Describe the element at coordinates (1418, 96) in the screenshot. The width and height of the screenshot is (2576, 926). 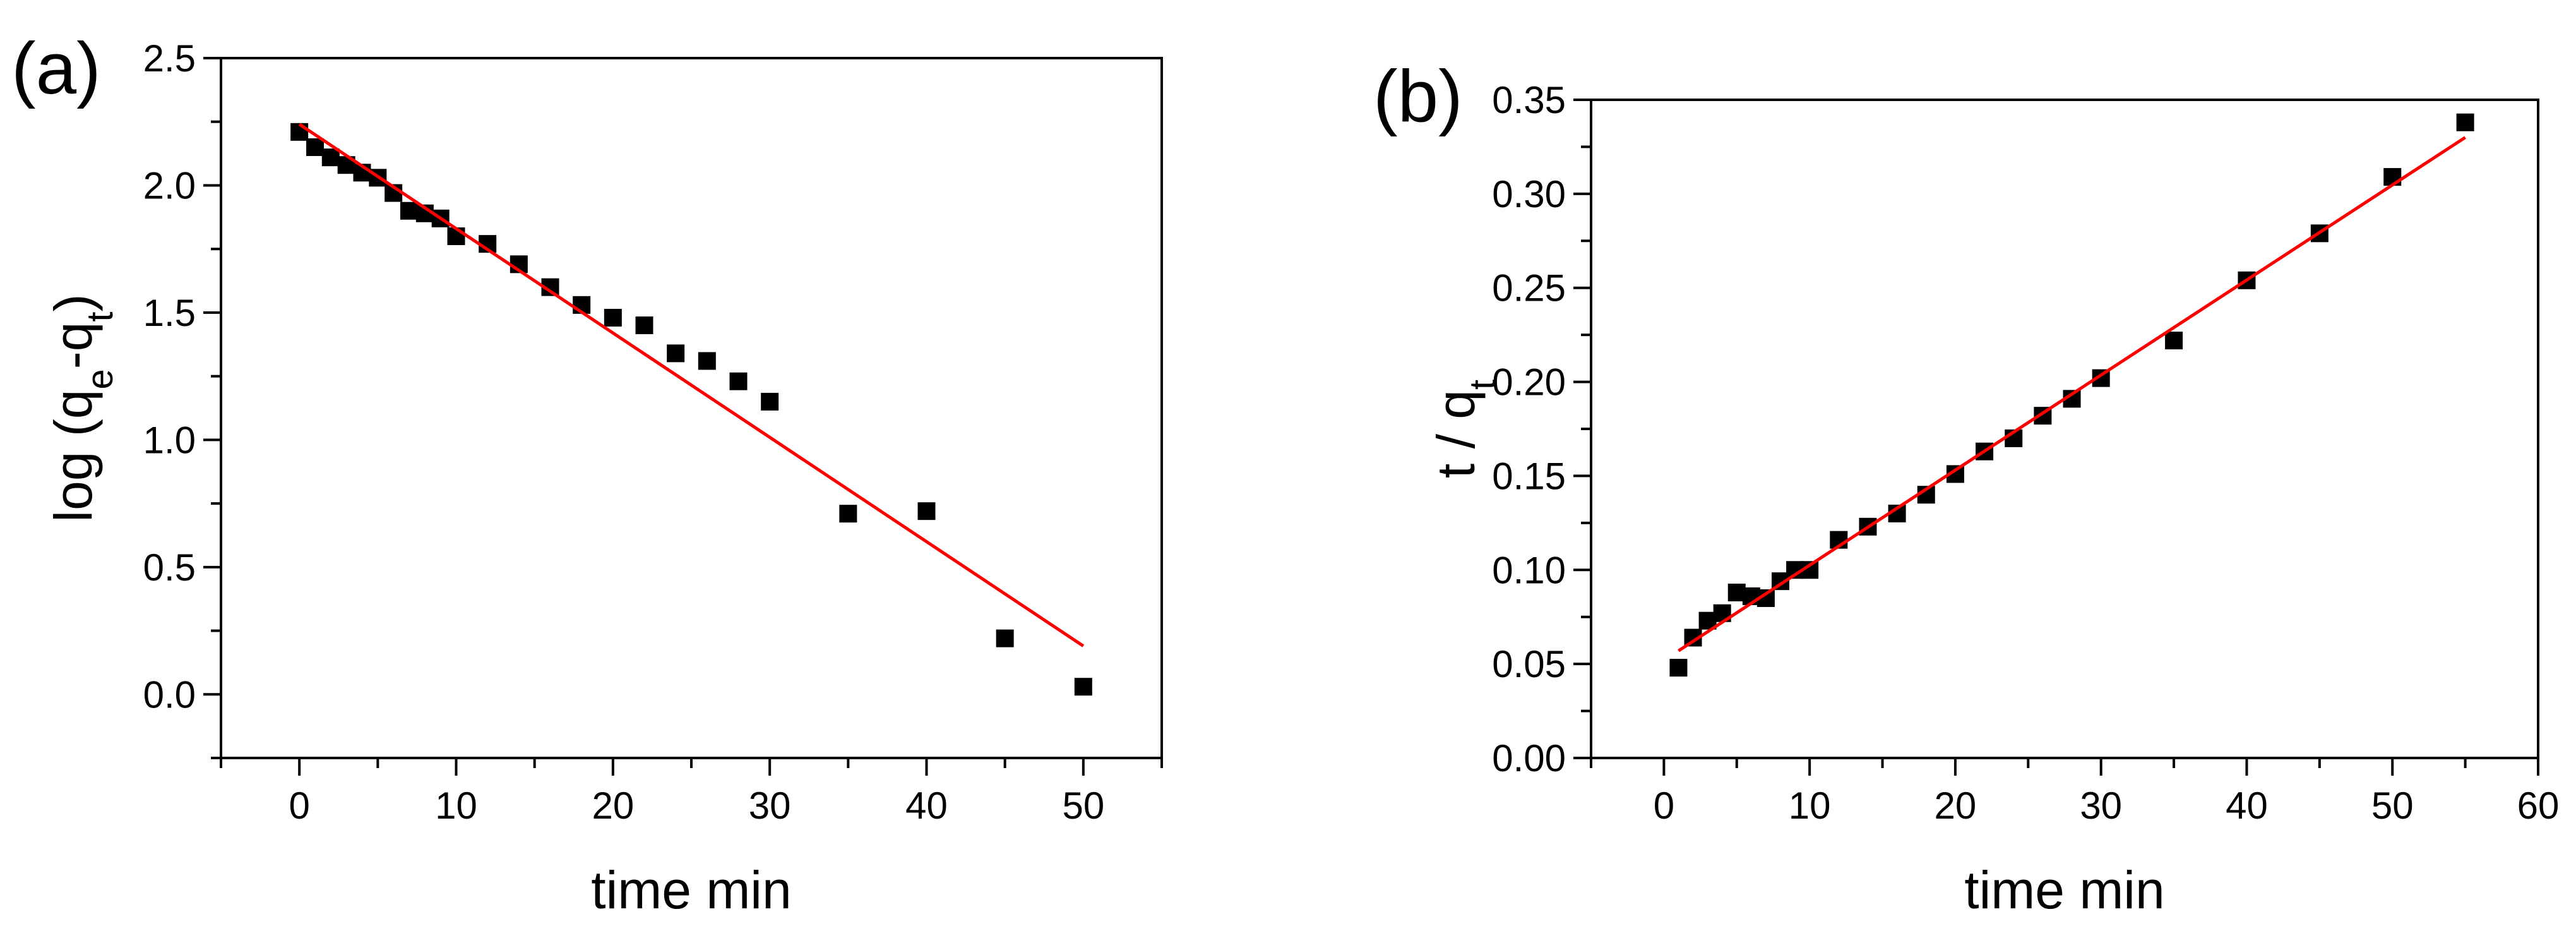
I see `panel-label: (b)` at that location.